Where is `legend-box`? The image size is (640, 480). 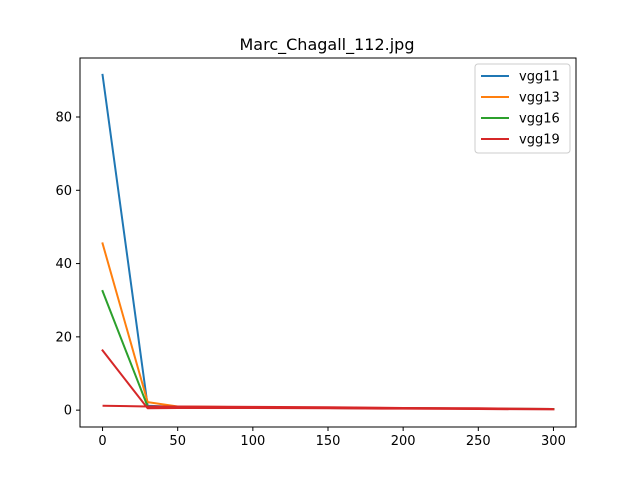 legend-box is located at coordinates (522, 108).